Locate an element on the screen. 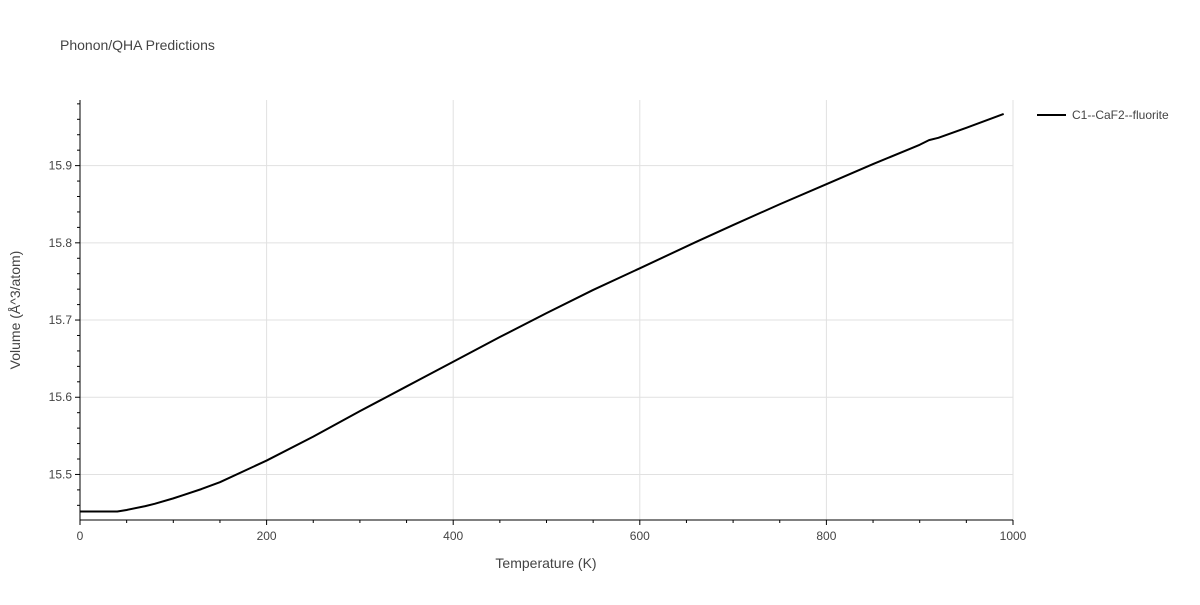 This screenshot has width=1200, height=605. y-axis-title: Volume (Å^3/atom) is located at coordinates (15, 310).